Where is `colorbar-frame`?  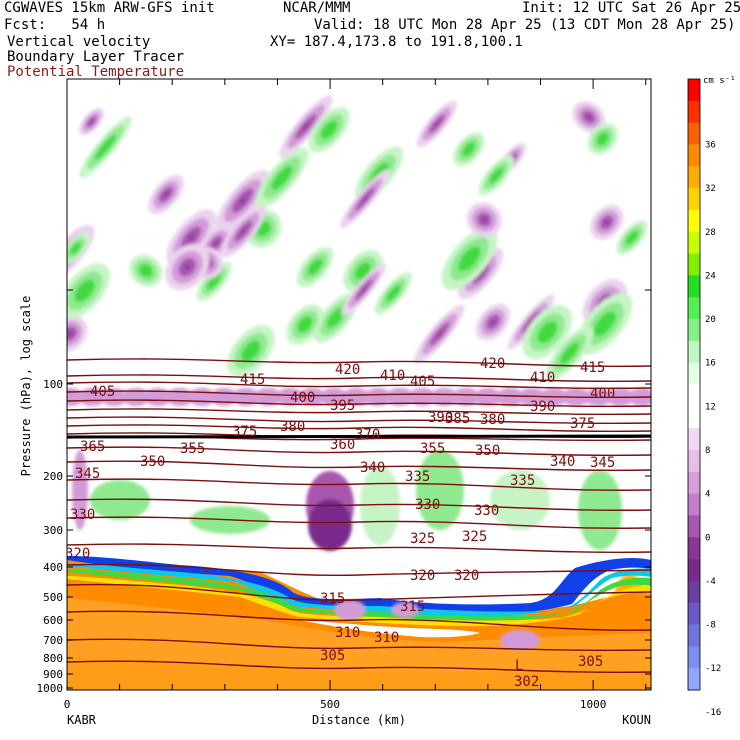
colorbar-frame is located at coordinates (694, 384).